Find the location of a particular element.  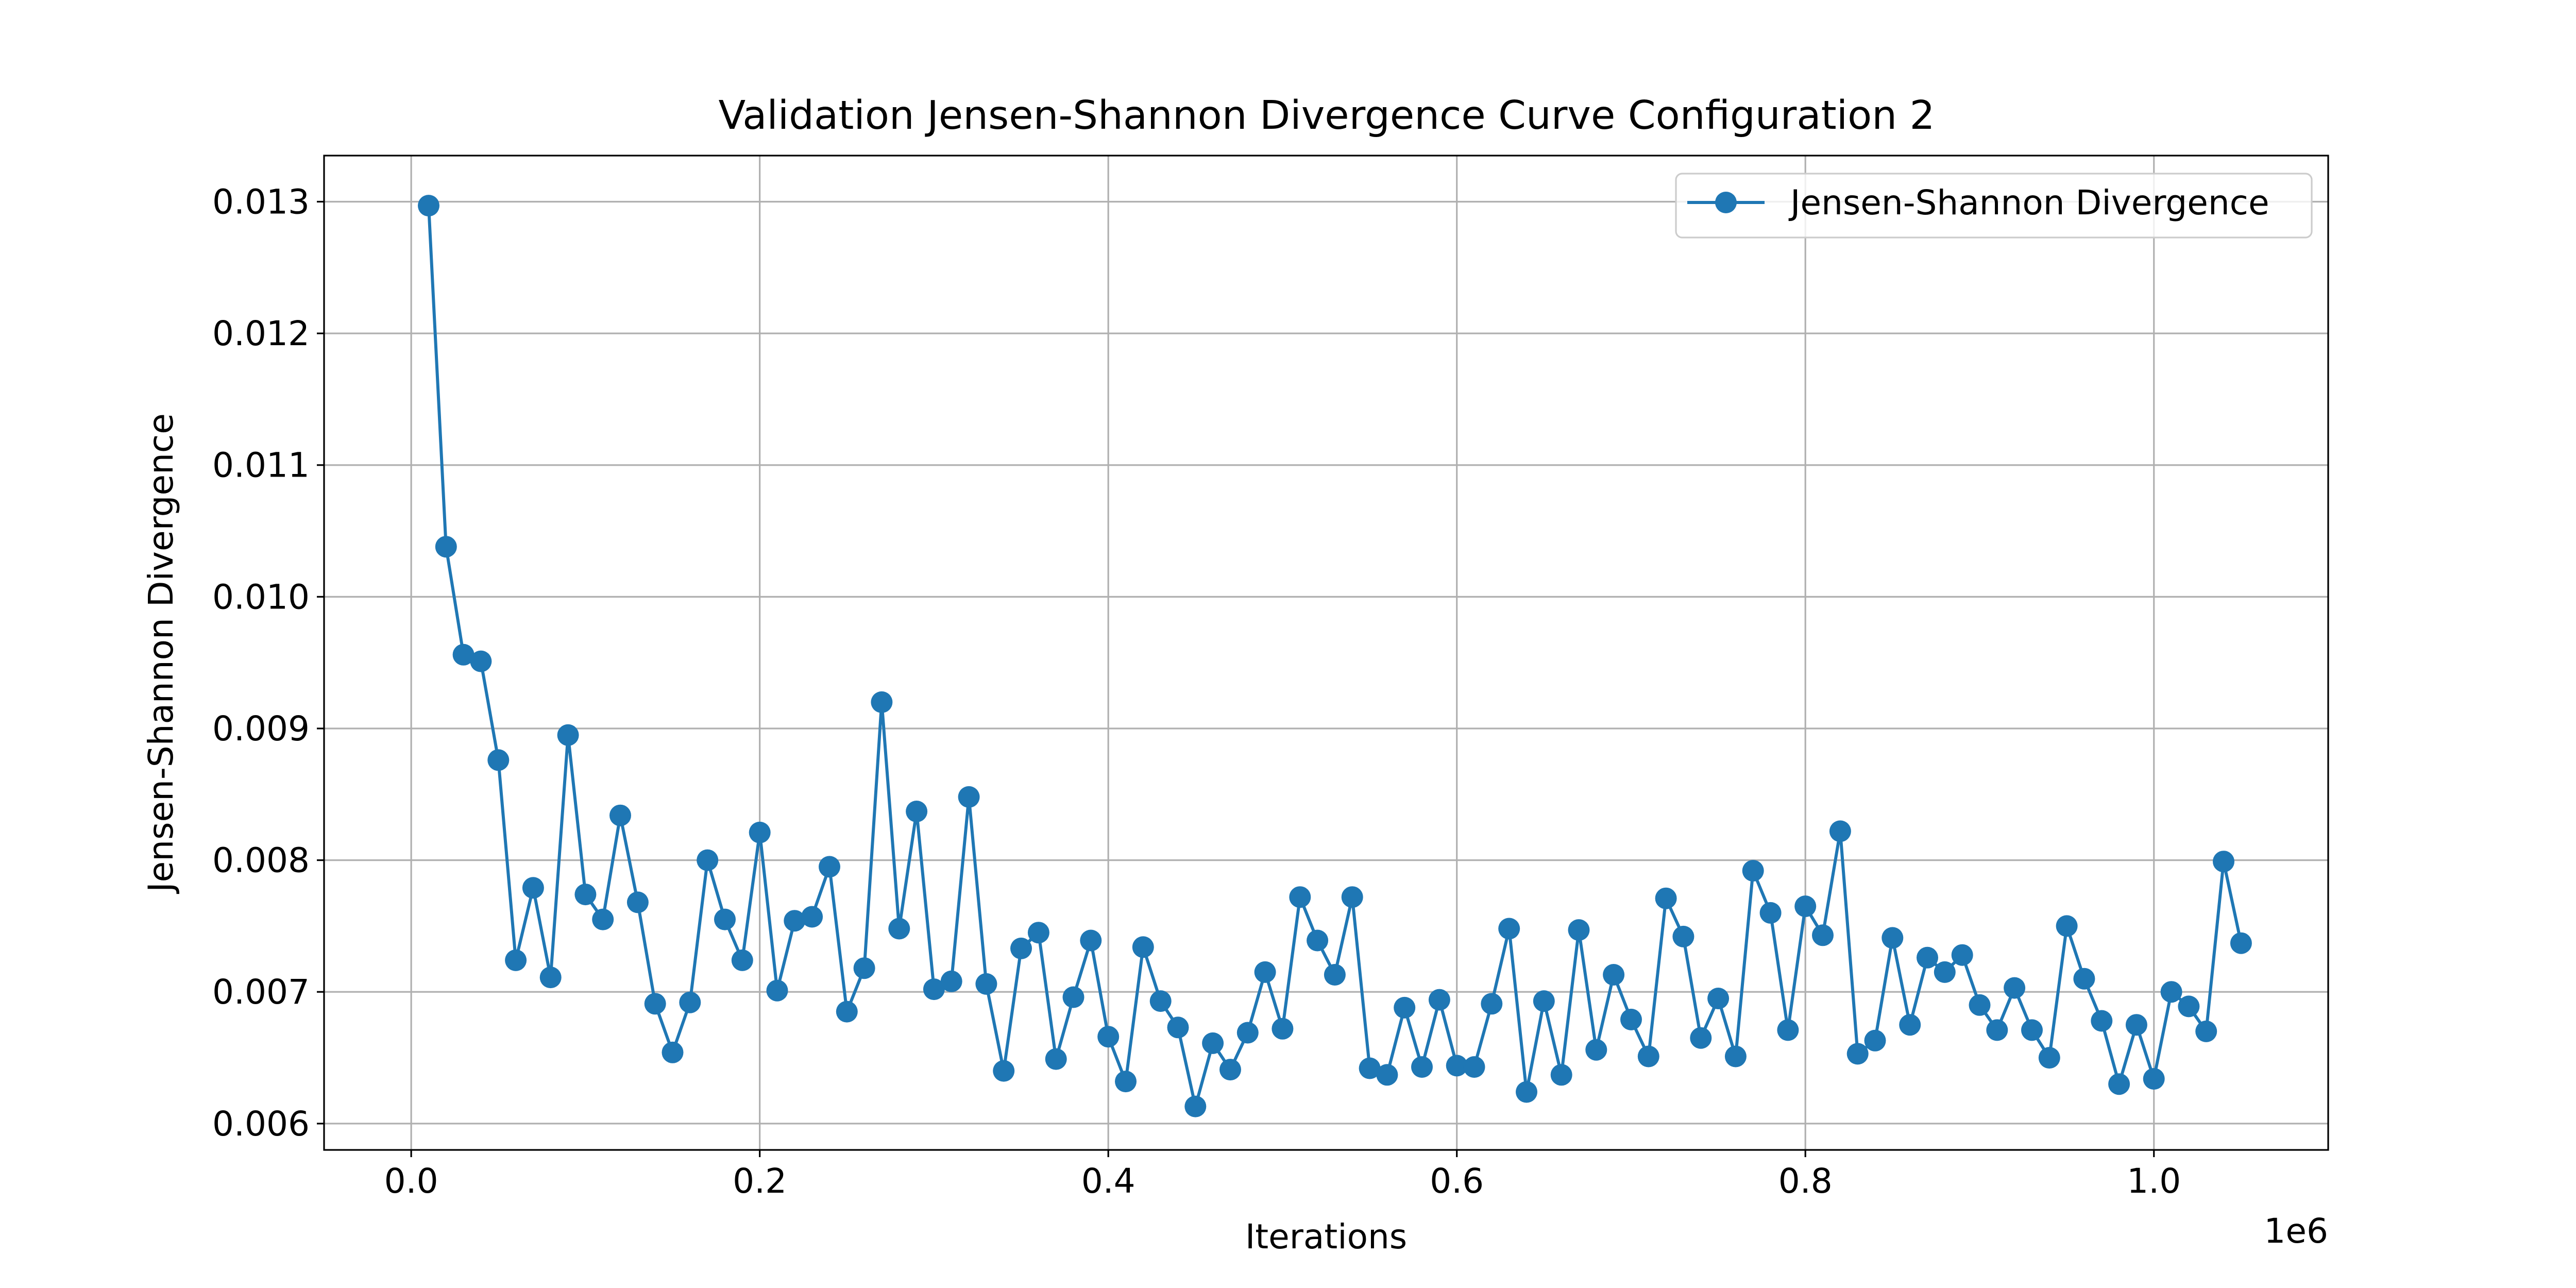

legend-marker-swatch is located at coordinates (1726, 202).